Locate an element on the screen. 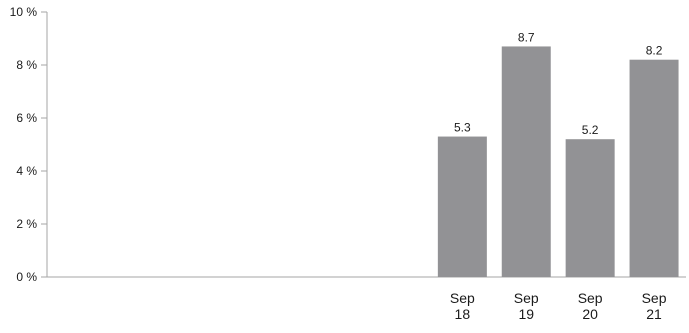 The height and width of the screenshot is (333, 689). x-tick-label: Sep 19 is located at coordinates (526, 306).